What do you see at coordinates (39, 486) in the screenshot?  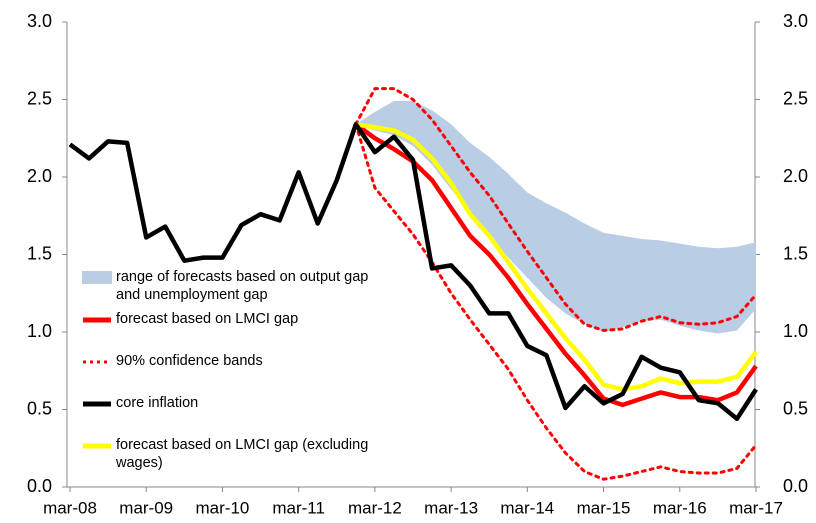 I see `y-tick-label: 0.0` at bounding box center [39, 486].